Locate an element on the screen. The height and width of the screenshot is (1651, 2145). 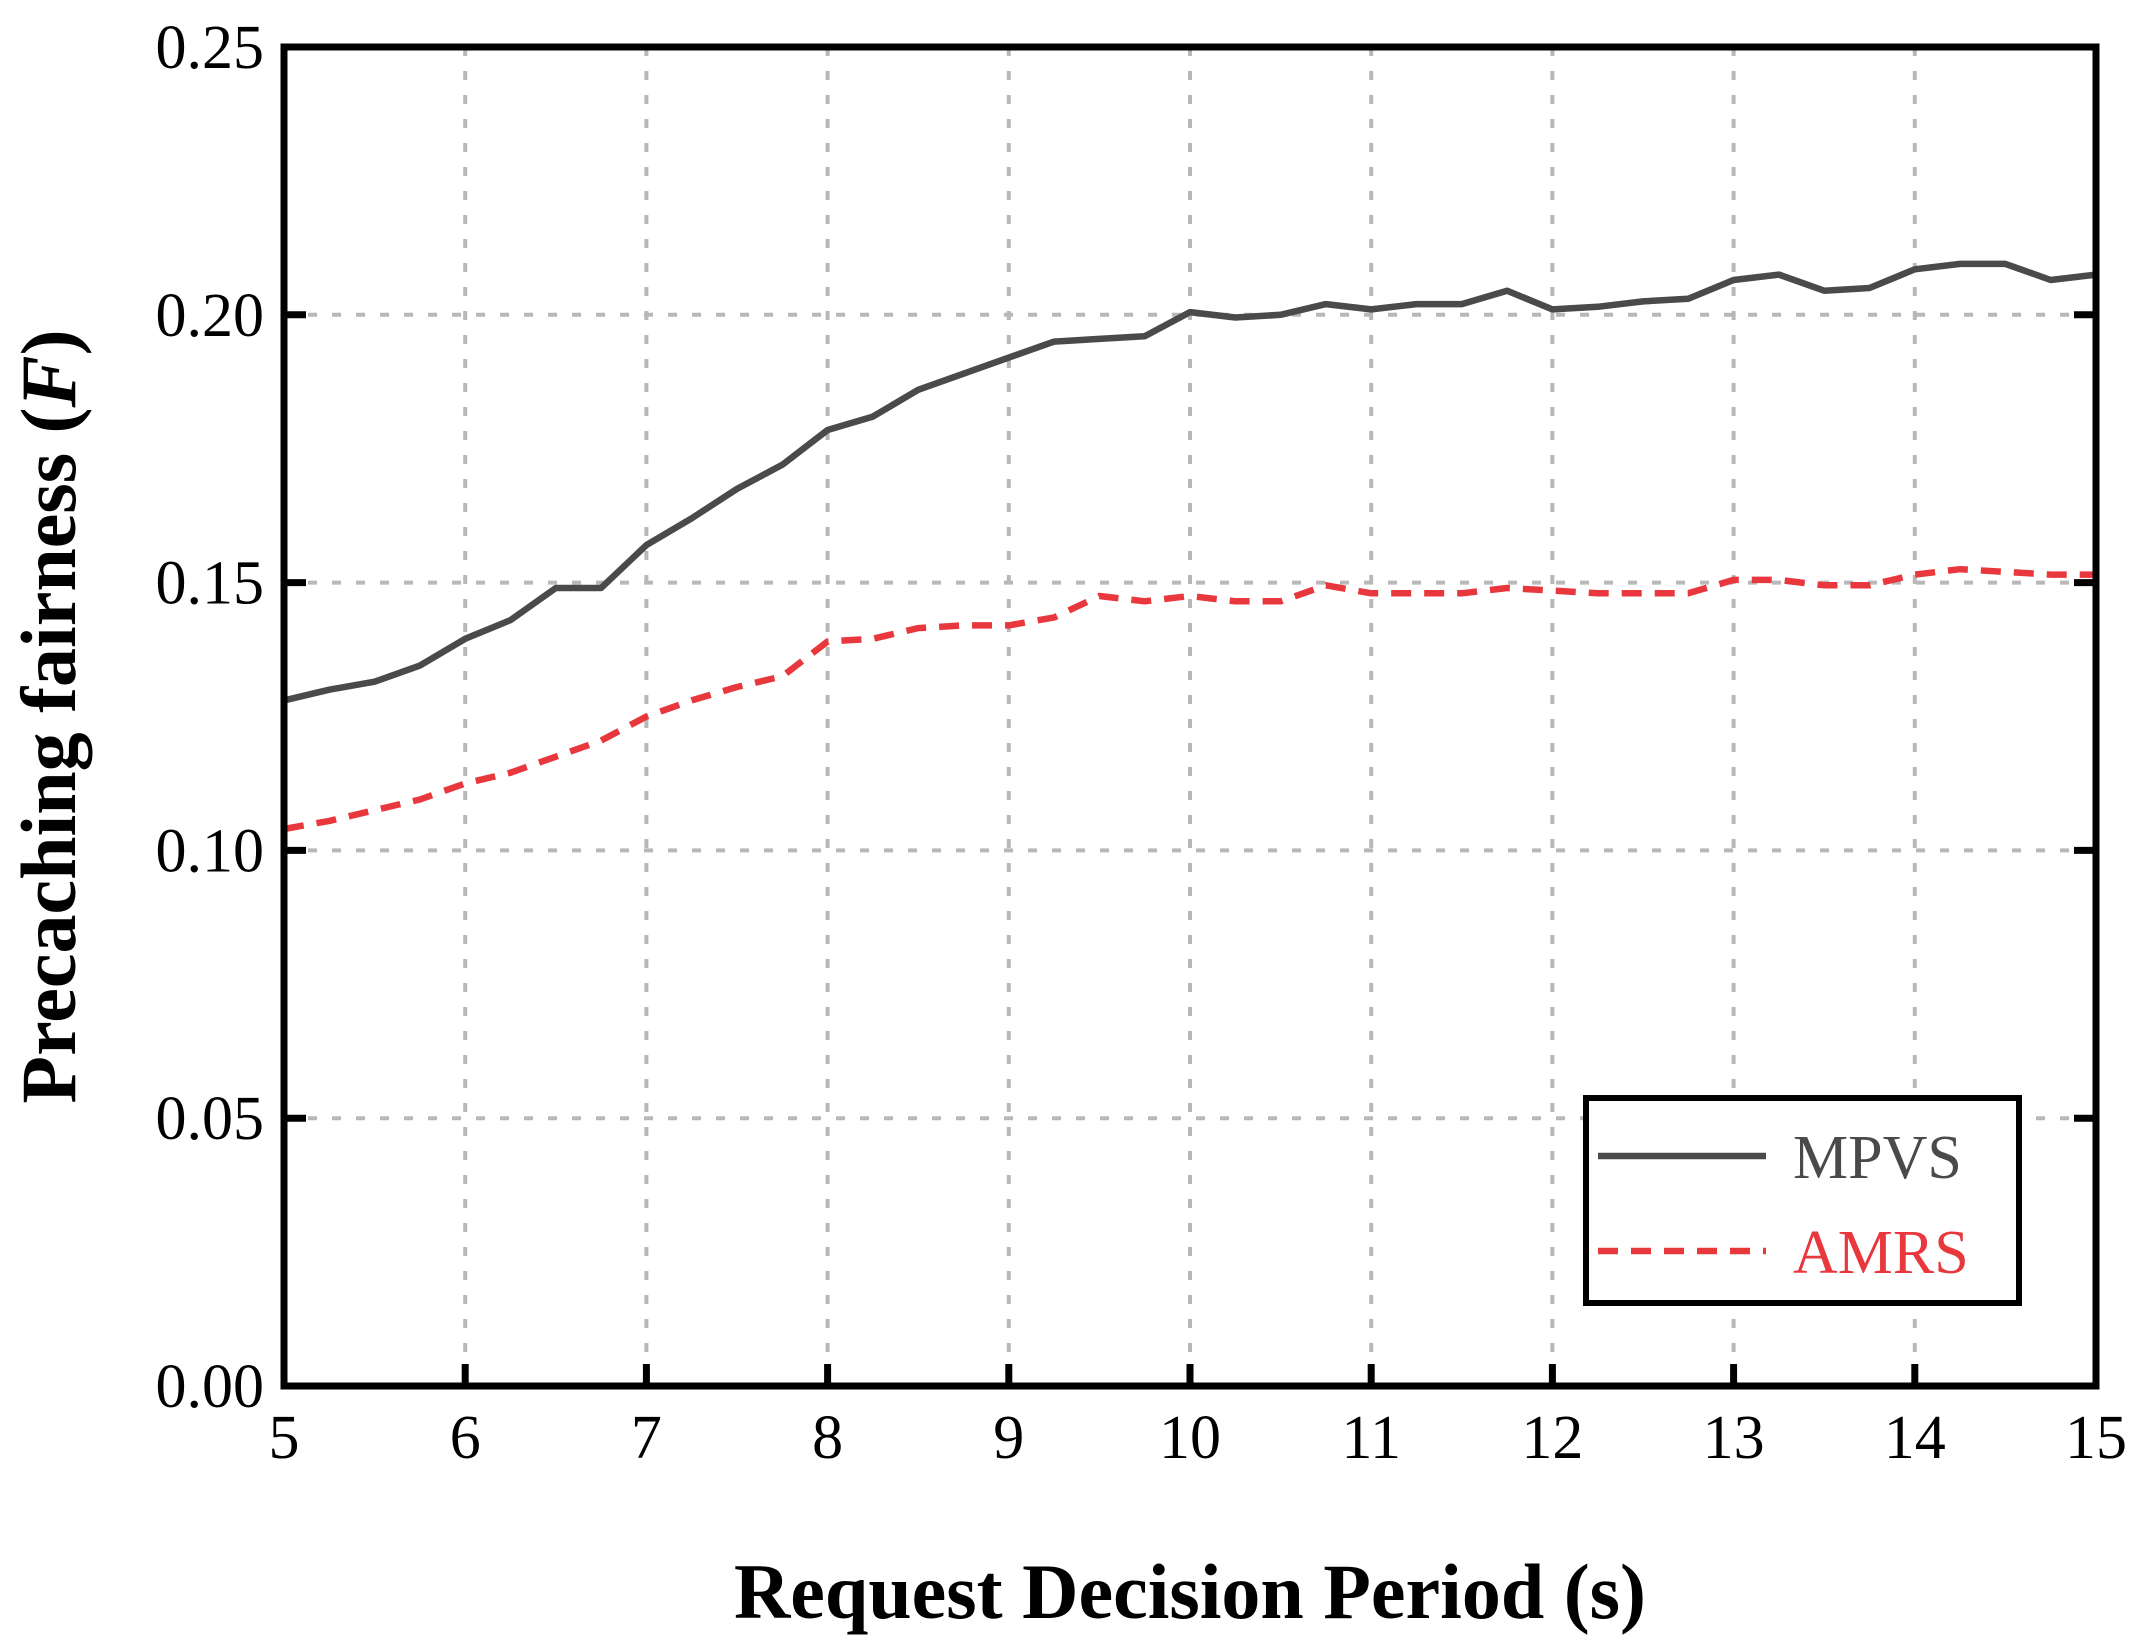
legend-box is located at coordinates (1802, 1200).